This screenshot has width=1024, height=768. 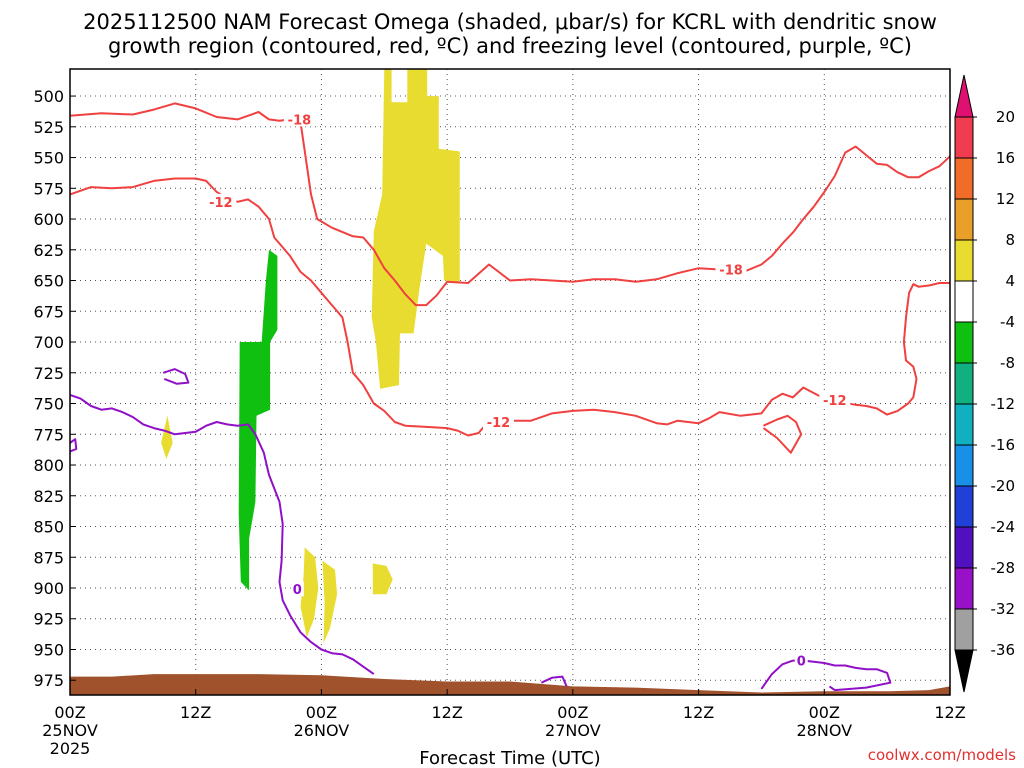 What do you see at coordinates (48, 342) in the screenshot?
I see `y-tick-label: 700` at bounding box center [48, 342].